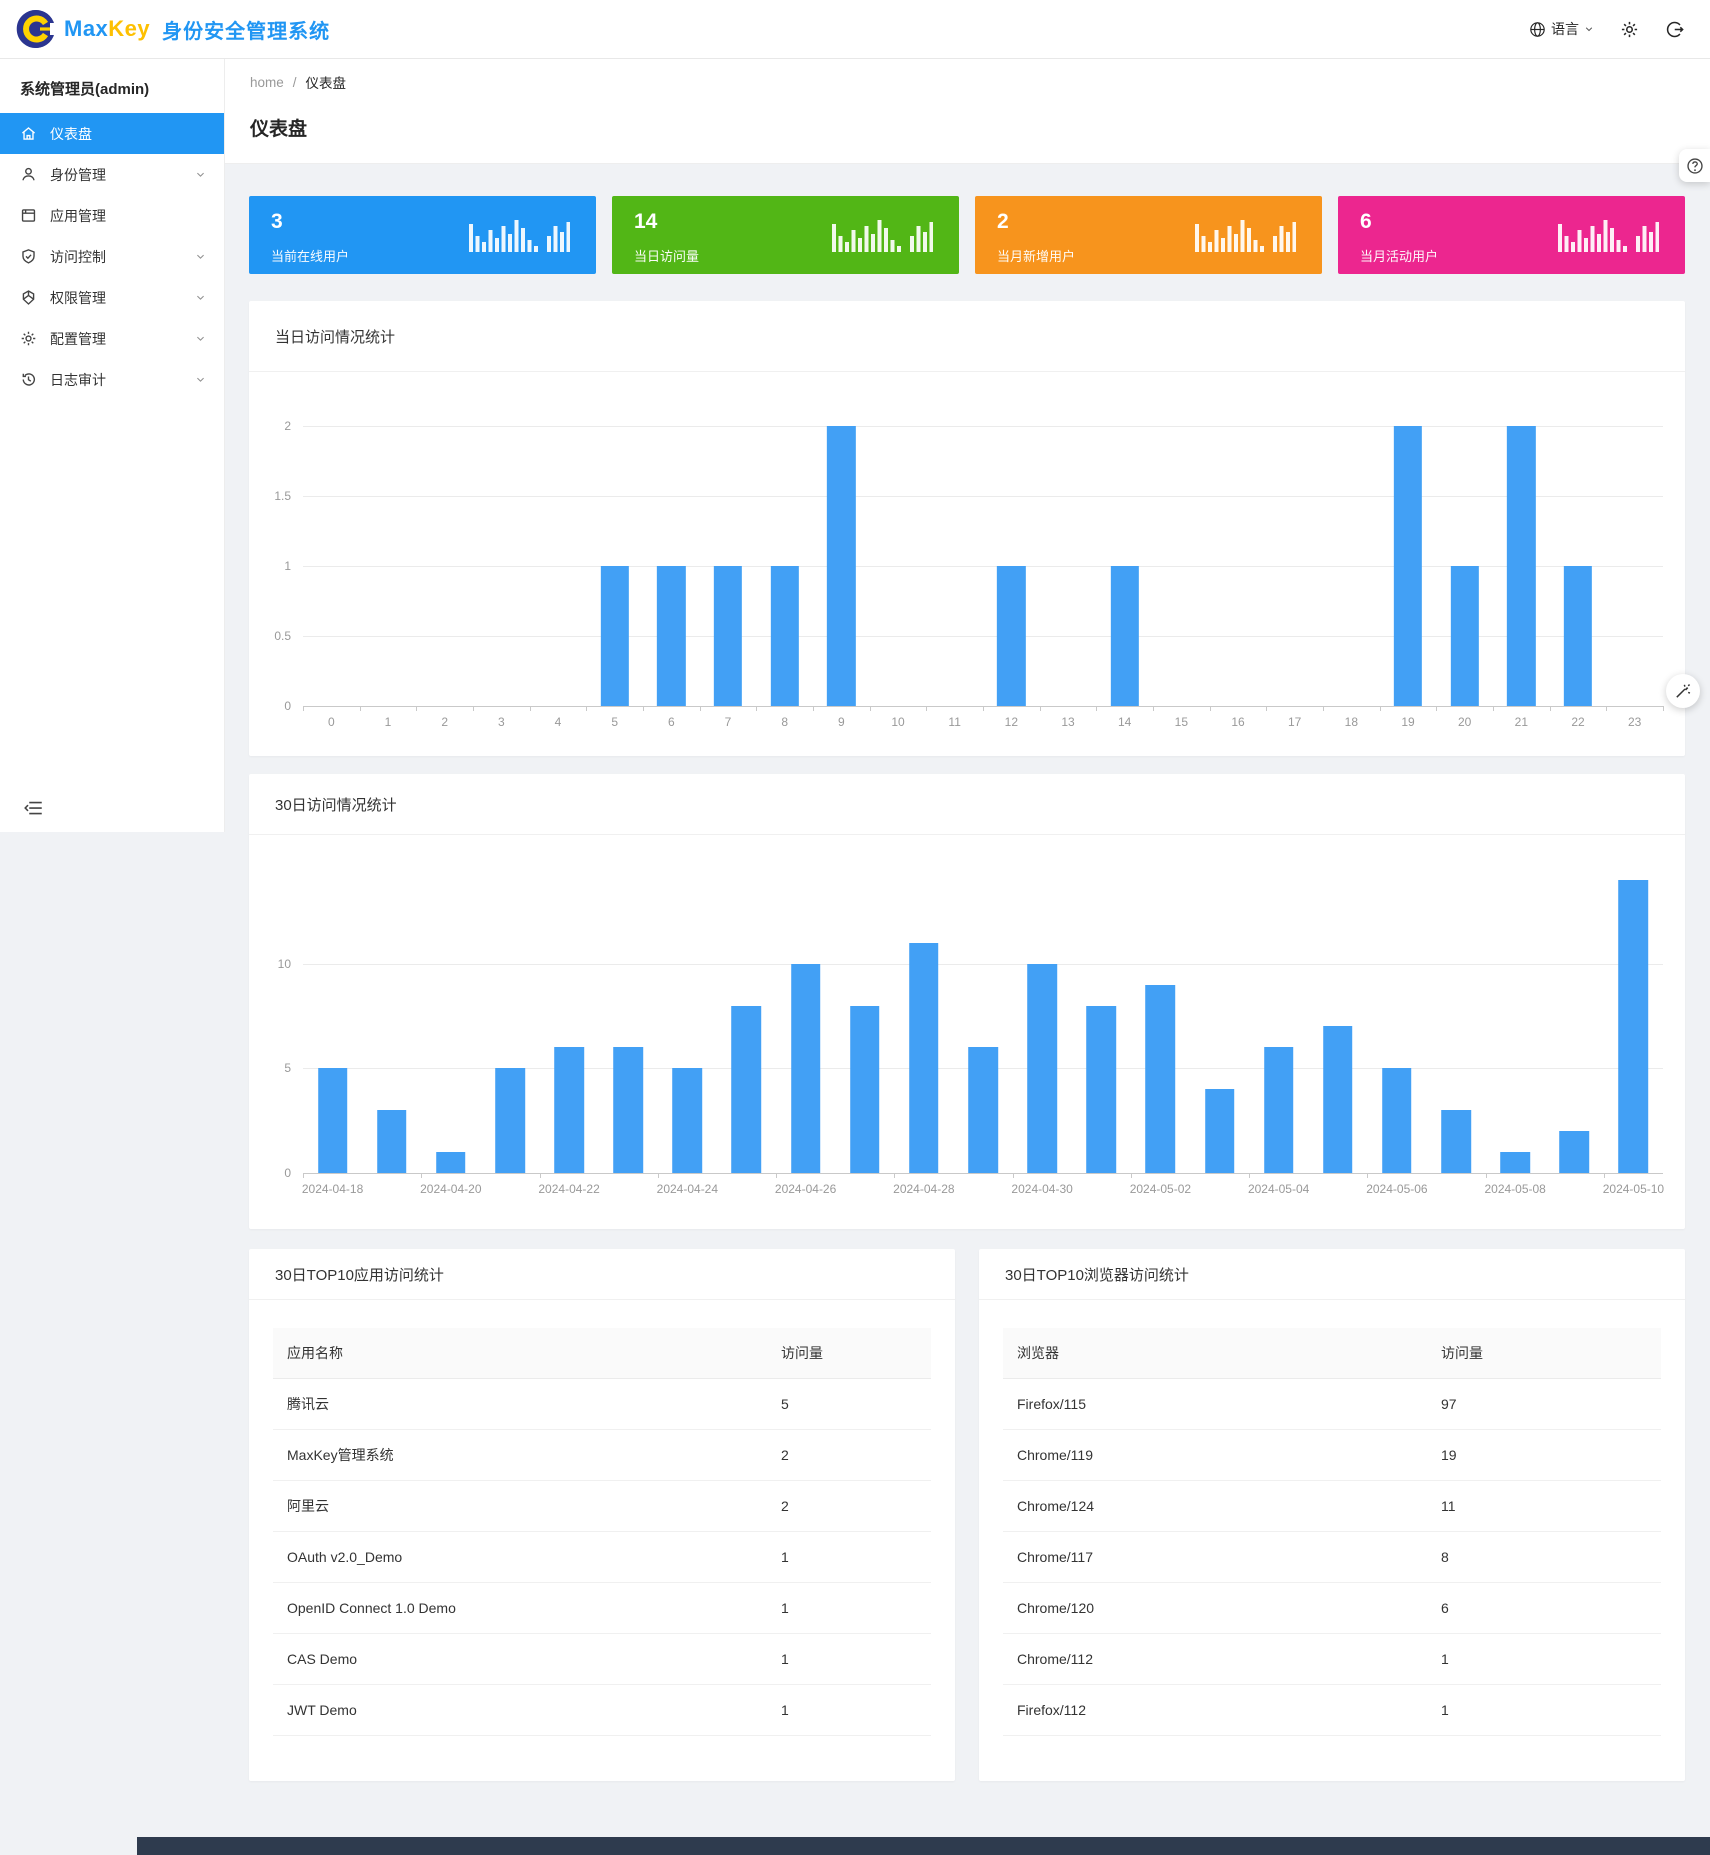 This screenshot has width=1710, height=1855. What do you see at coordinates (1397, 1189) in the screenshot?
I see `x-axis-label: 2024-05-06` at bounding box center [1397, 1189].